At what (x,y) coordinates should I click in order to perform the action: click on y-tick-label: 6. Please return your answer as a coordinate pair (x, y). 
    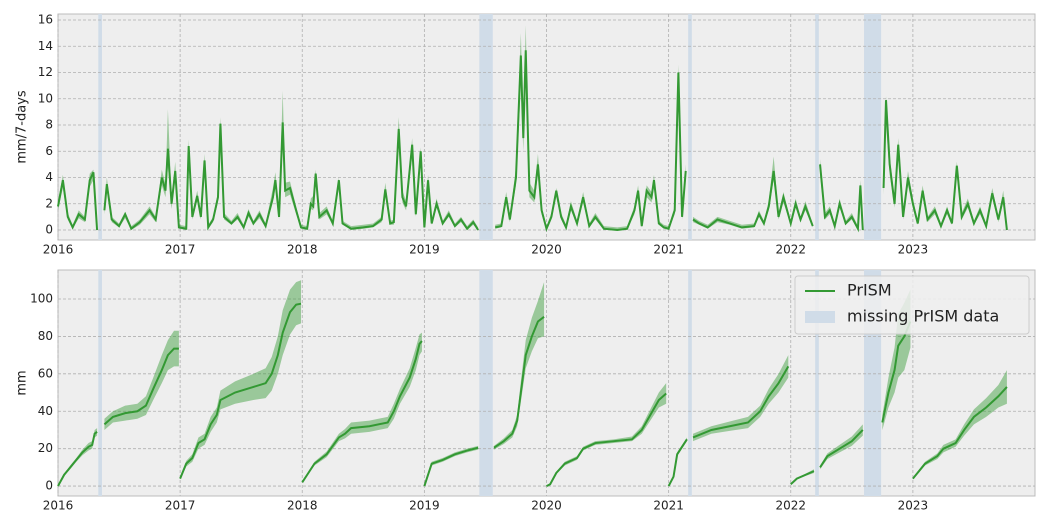
    Looking at the image, I should click on (49, 151).